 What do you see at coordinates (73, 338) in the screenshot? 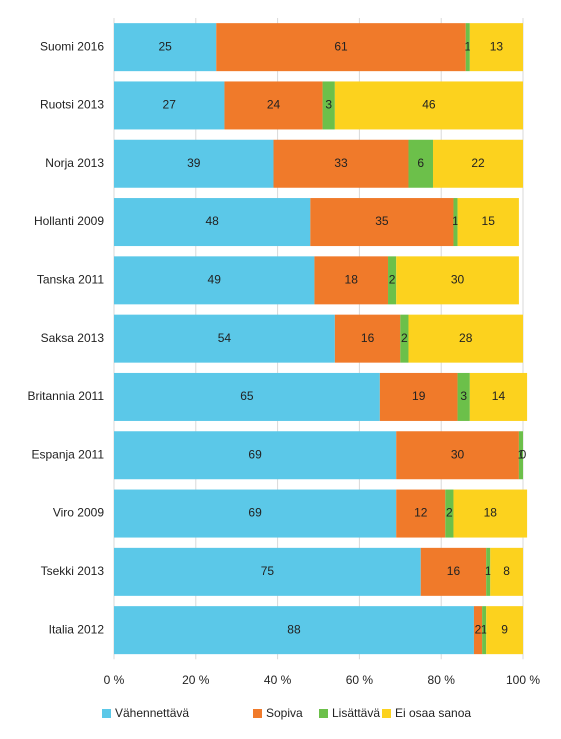
I see `y-tick-label: Saksa 2013` at bounding box center [73, 338].